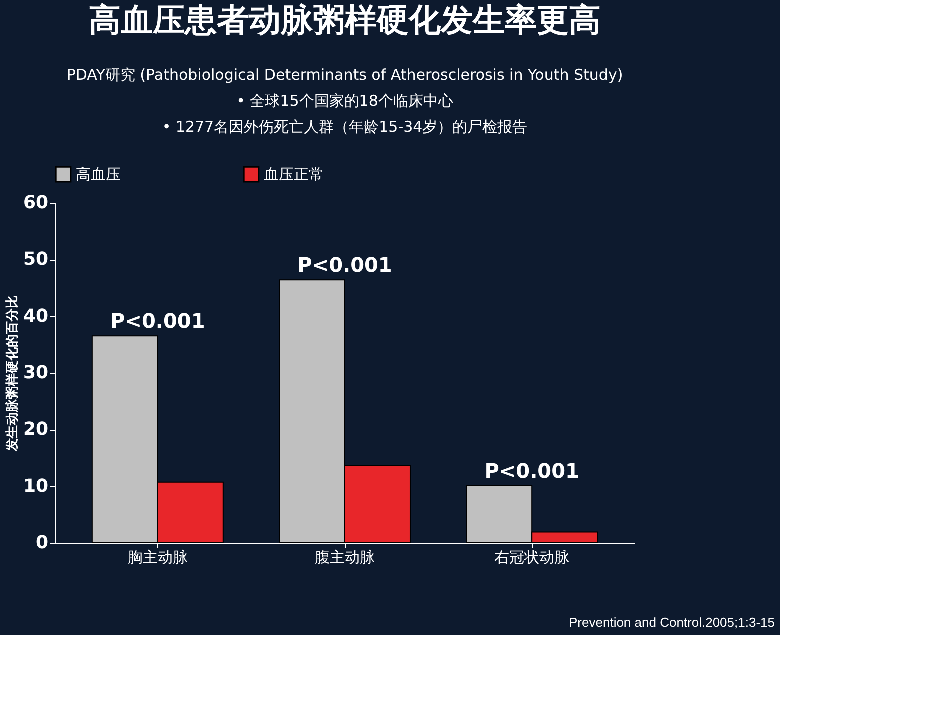 This screenshot has width=950, height=713. What do you see at coordinates (532, 557) in the screenshot?
I see `x-tick-label: 右冠状动脉` at bounding box center [532, 557].